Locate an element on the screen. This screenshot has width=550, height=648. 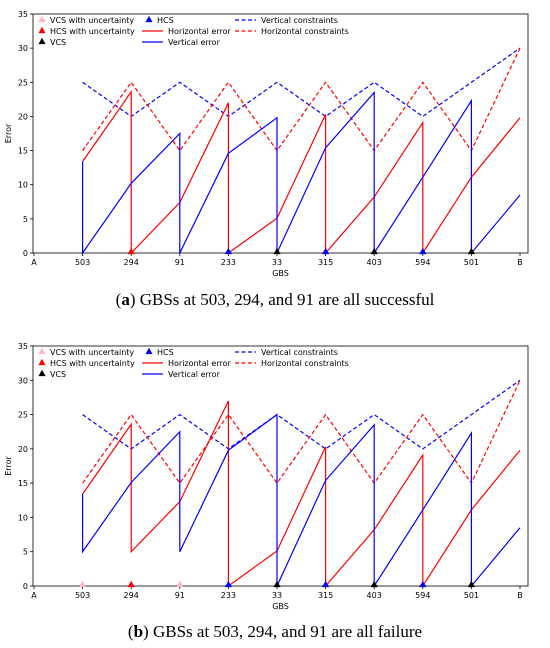
caption-b-label: b is located at coordinates (138, 631).